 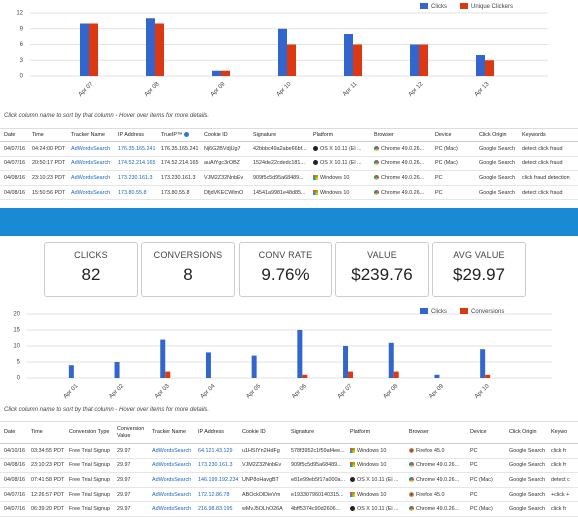 I want to click on table-cell: Google Search, so click(x=496, y=193).